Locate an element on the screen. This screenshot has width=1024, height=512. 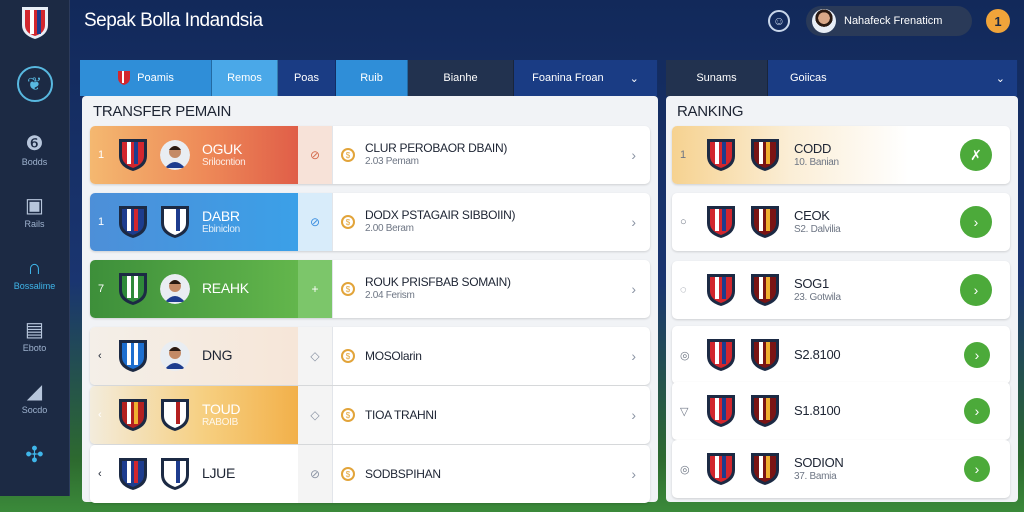
ranking-row: 1 CODD 10. Banian ✗ is located at coordinates (841, 155).